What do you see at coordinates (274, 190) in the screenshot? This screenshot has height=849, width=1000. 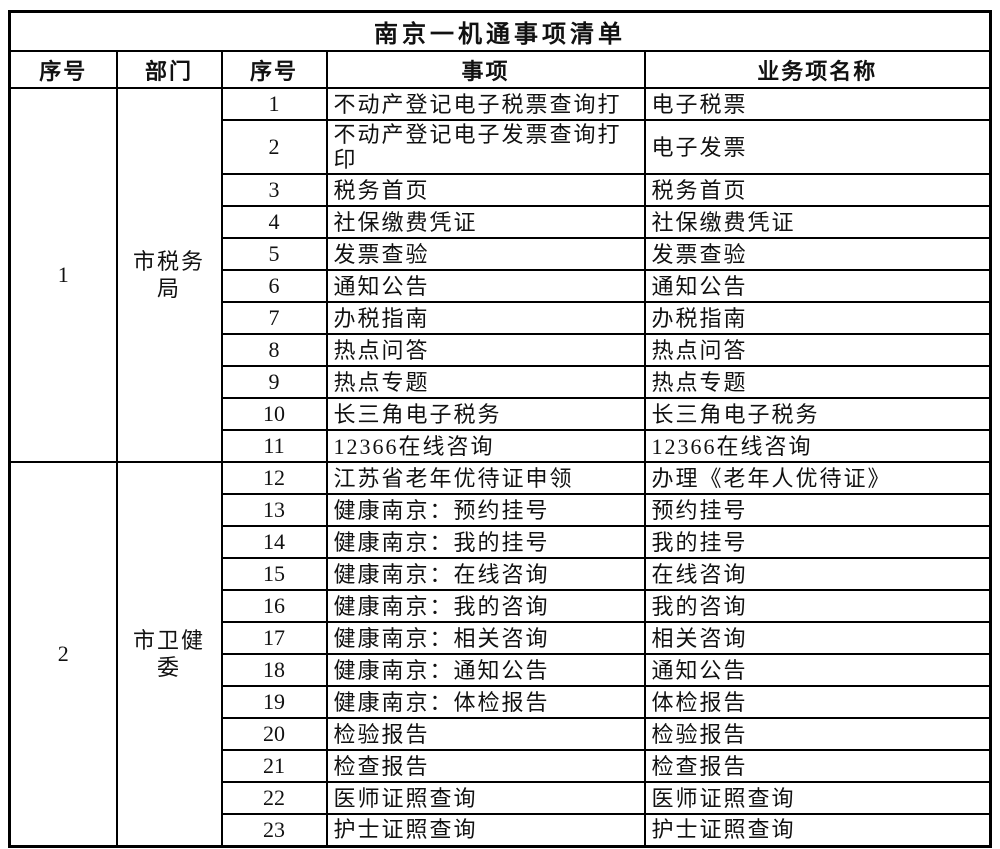 I see `item-no-cell: 3` at bounding box center [274, 190].